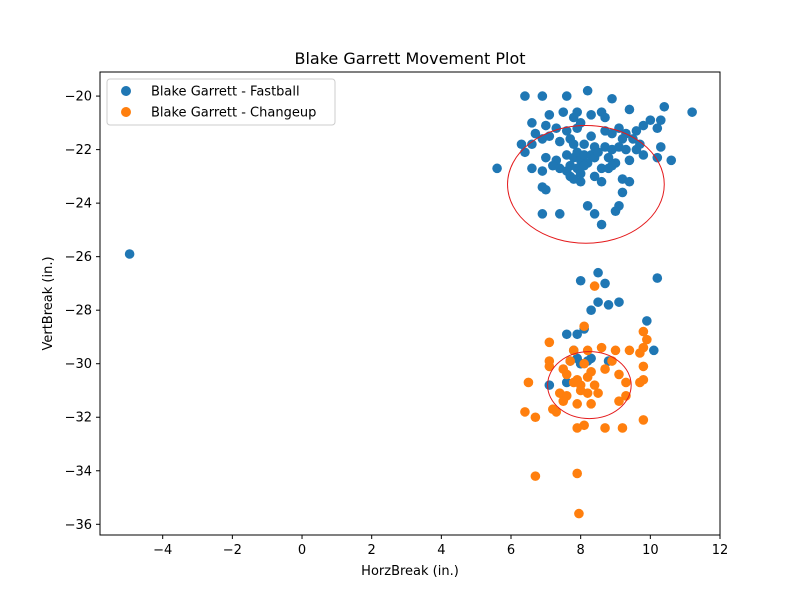 The image size is (800, 600). I want to click on ellipse-fastball, so click(586, 184).